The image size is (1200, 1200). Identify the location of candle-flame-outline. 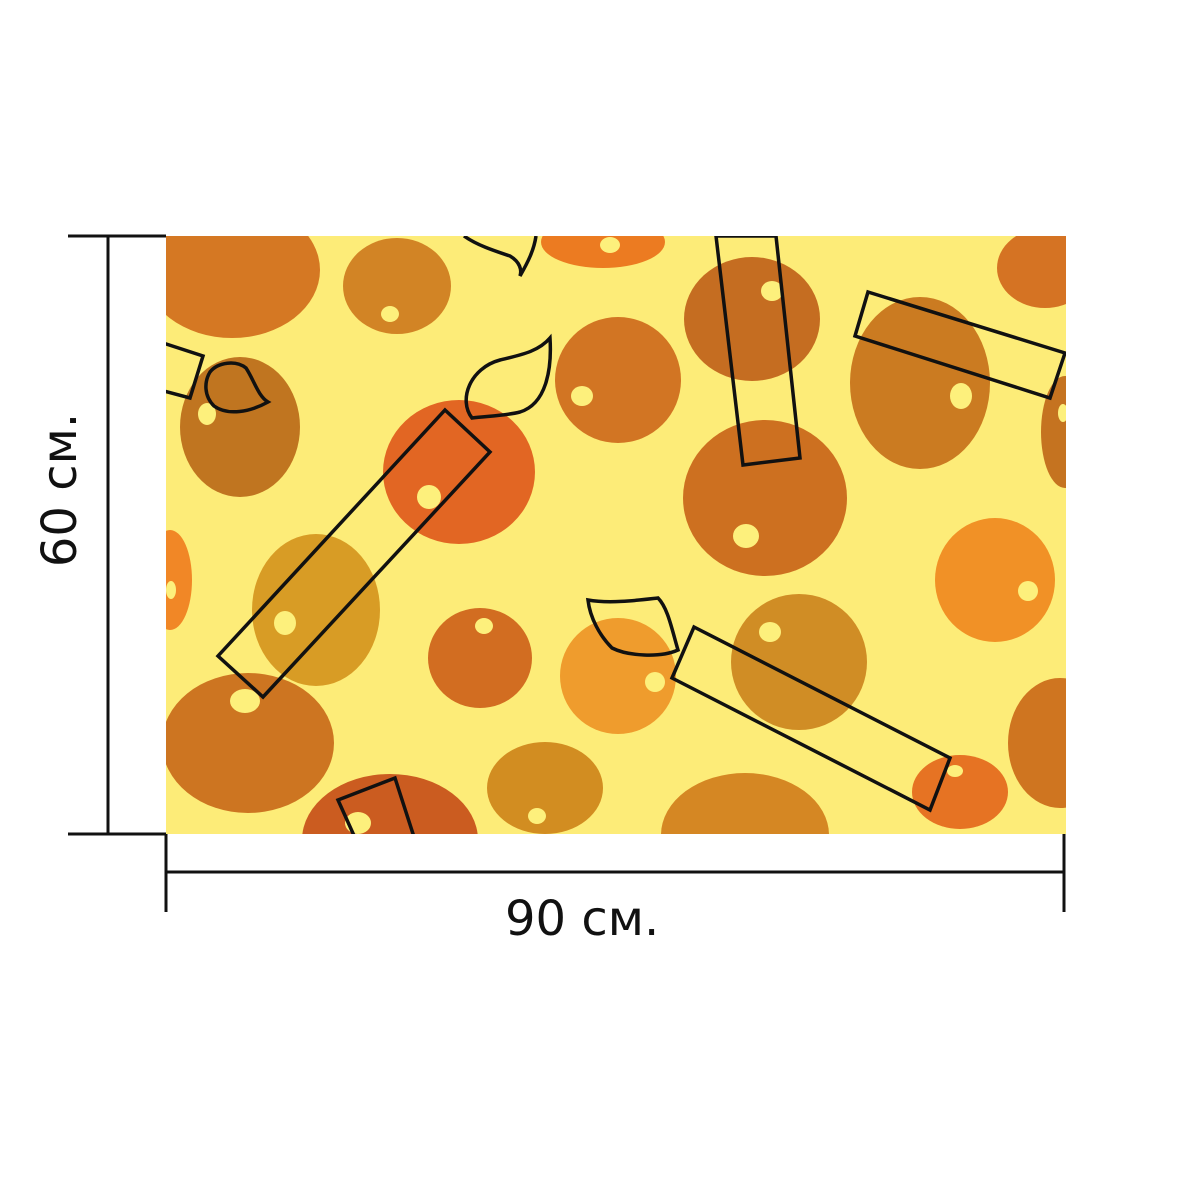
(500, 256).